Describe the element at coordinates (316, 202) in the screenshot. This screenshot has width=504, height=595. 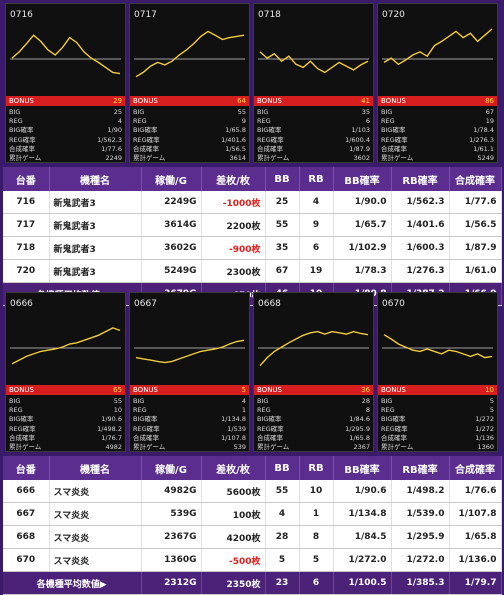
I see `cell-rb: 4` at that location.